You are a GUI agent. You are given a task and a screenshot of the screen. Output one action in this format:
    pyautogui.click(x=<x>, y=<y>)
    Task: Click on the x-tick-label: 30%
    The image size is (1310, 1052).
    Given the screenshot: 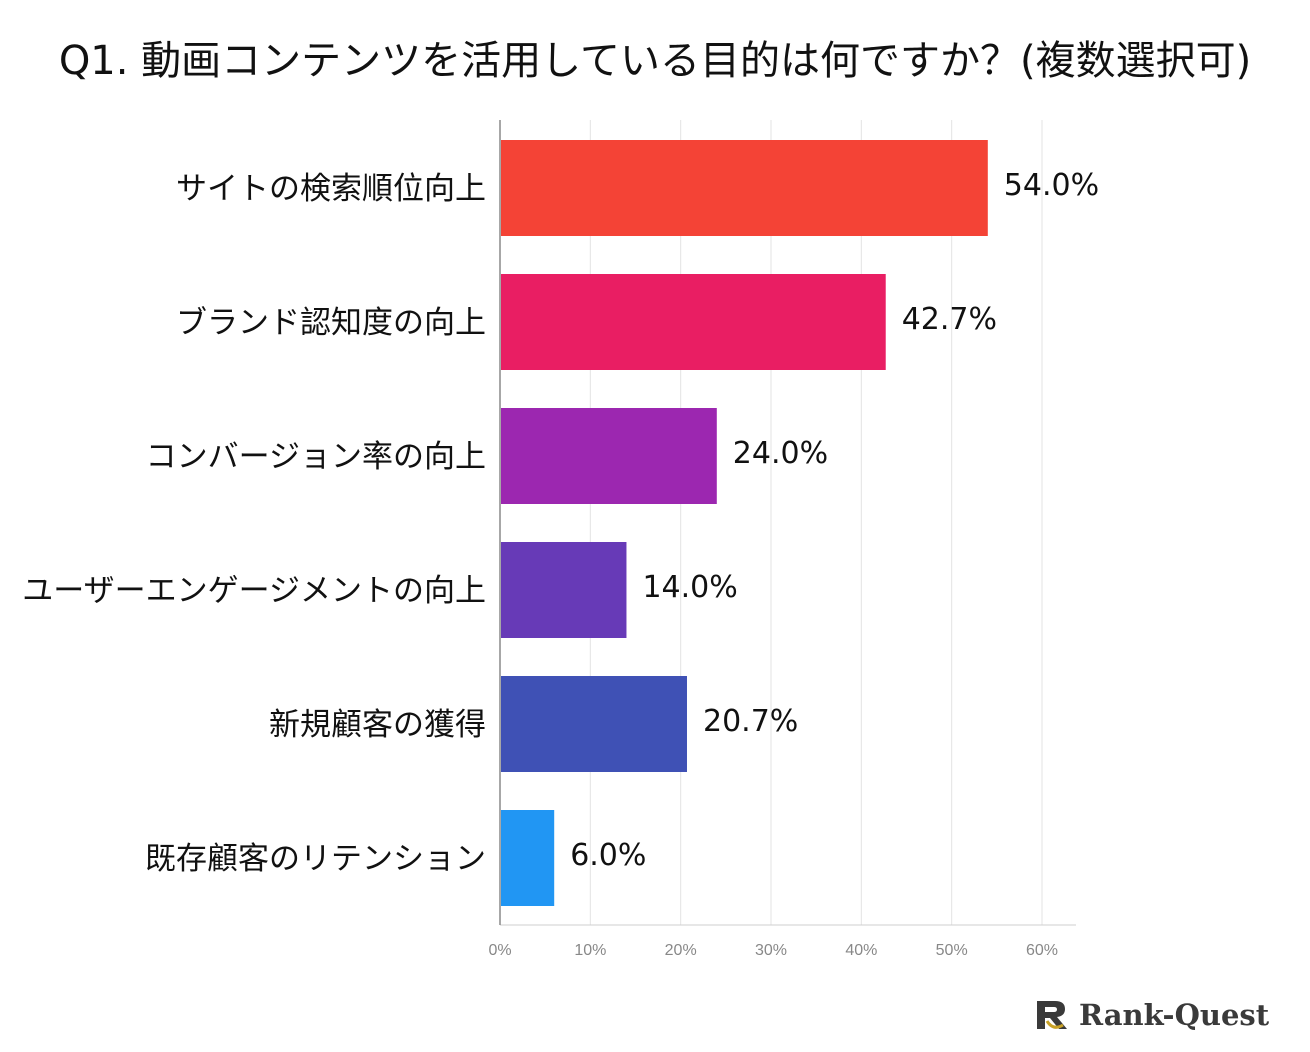 What is the action you would take?
    pyautogui.click(x=771, y=950)
    